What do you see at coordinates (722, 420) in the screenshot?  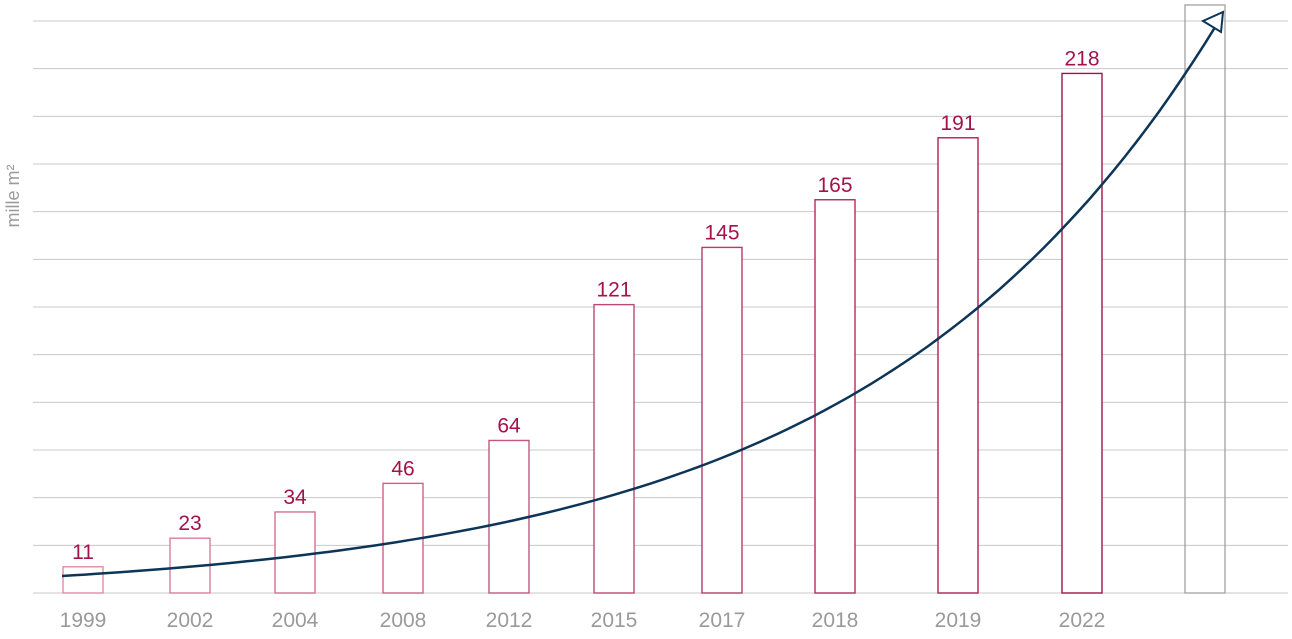 I see `bar-2017` at bounding box center [722, 420].